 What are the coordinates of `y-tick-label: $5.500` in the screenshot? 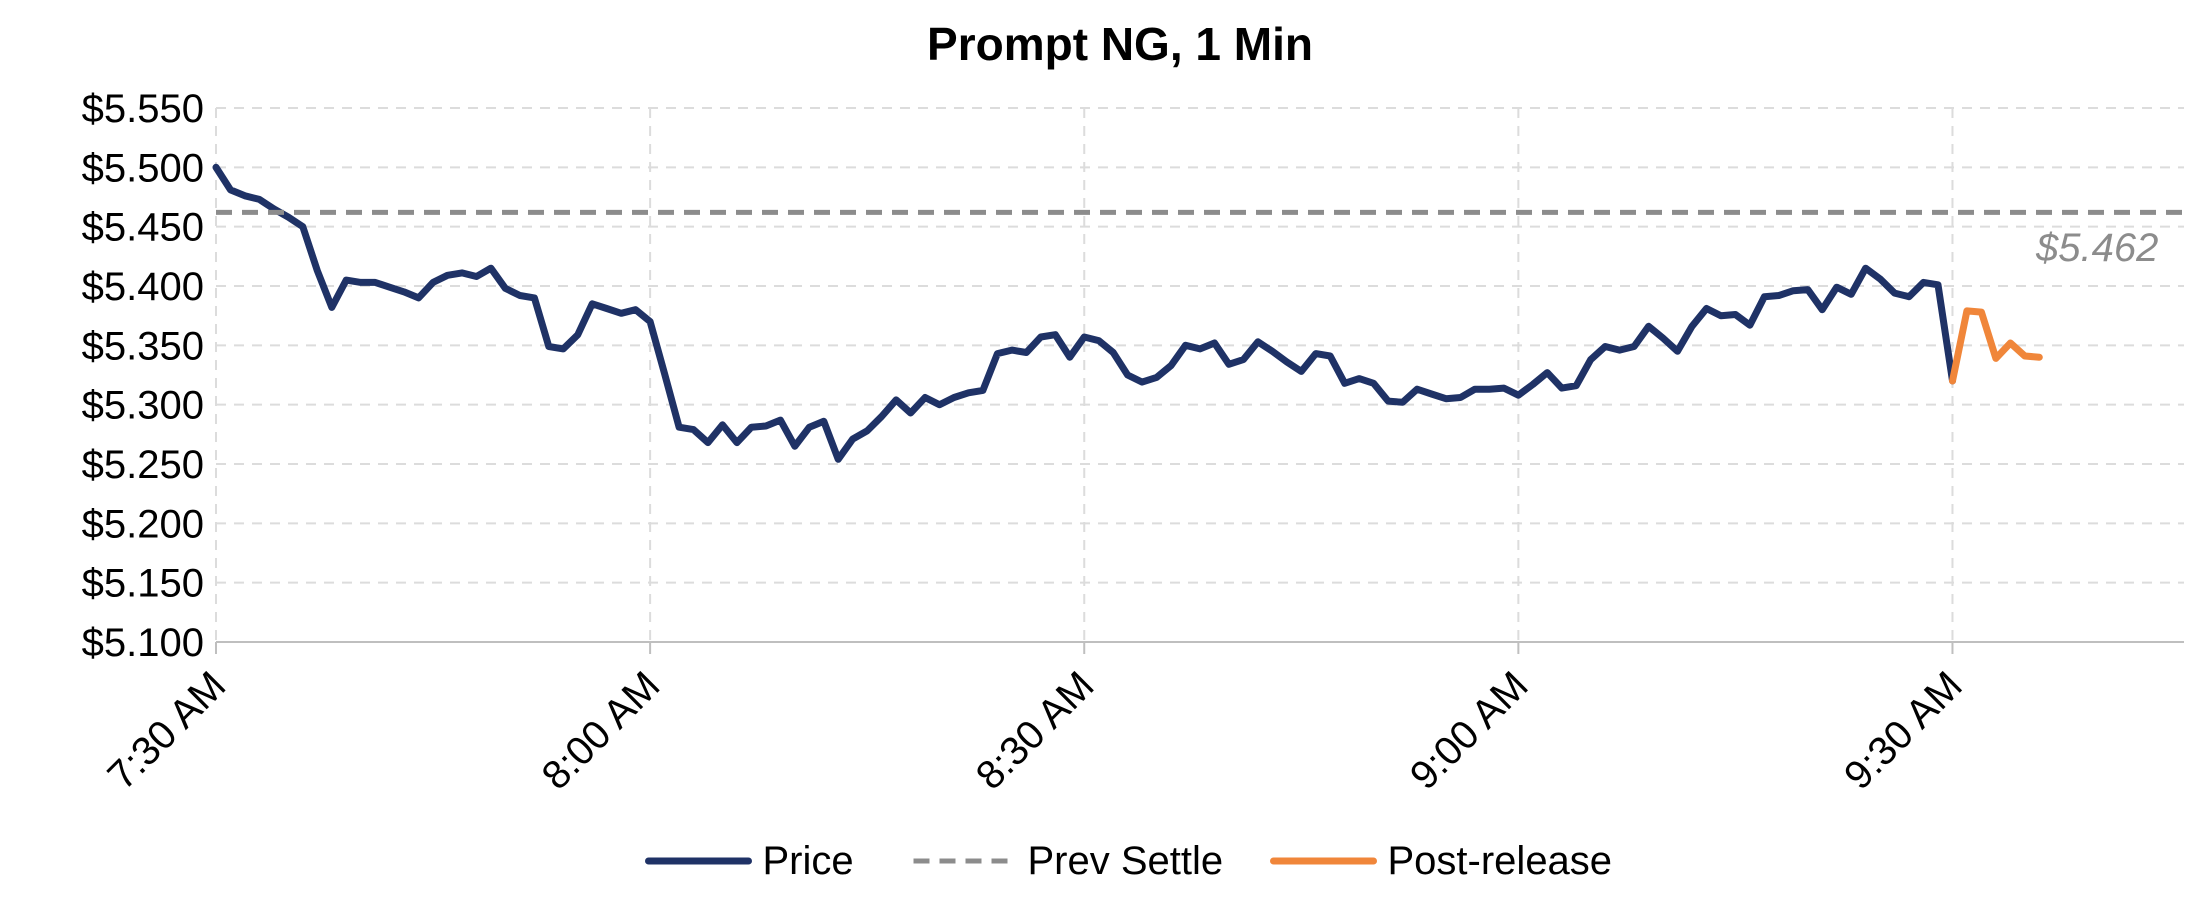 It's located at (143, 168).